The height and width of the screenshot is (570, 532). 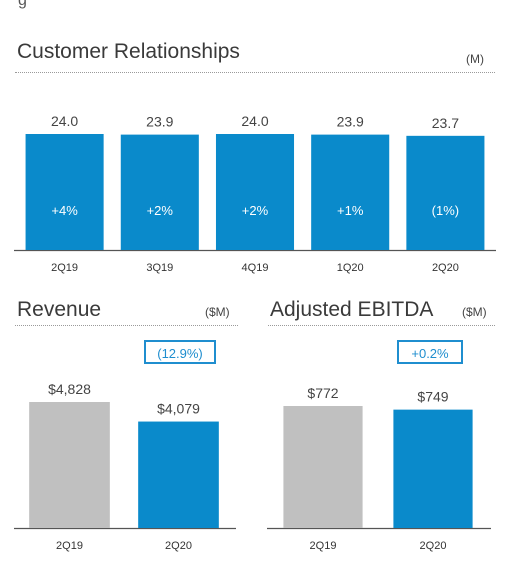 I want to click on value-label-2q20: 23.7, so click(x=445, y=123).